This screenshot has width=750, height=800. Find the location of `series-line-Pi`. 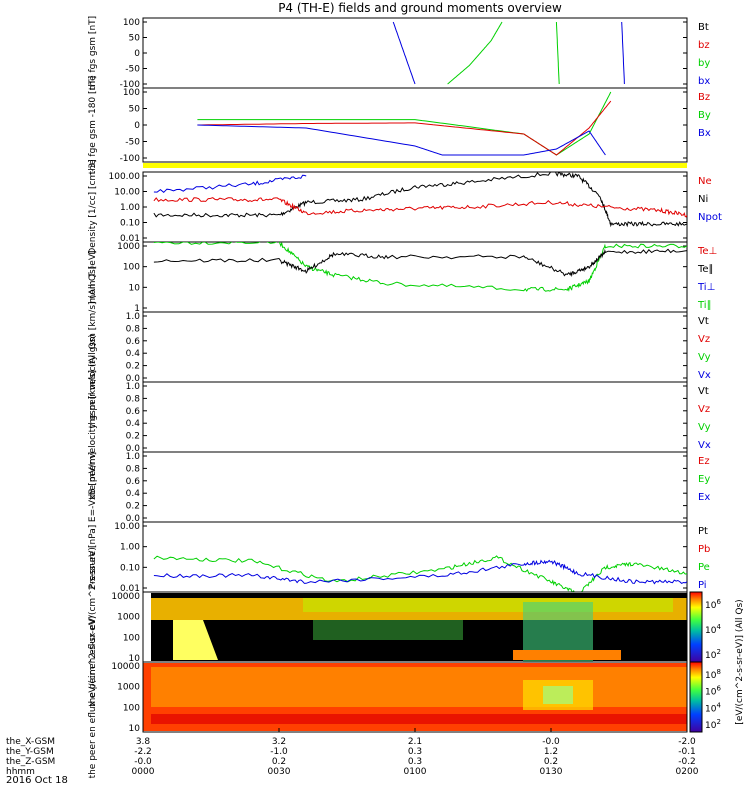

series-line-Pi is located at coordinates (420, 572).